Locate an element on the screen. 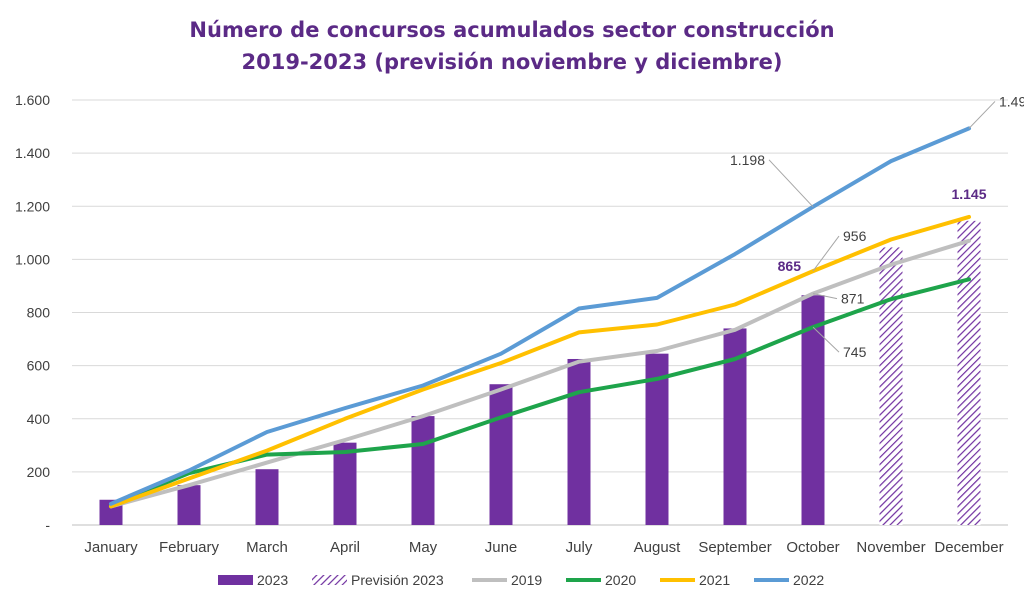 This screenshot has height=610, width=1024. data-label: 865 is located at coordinates (790, 266).